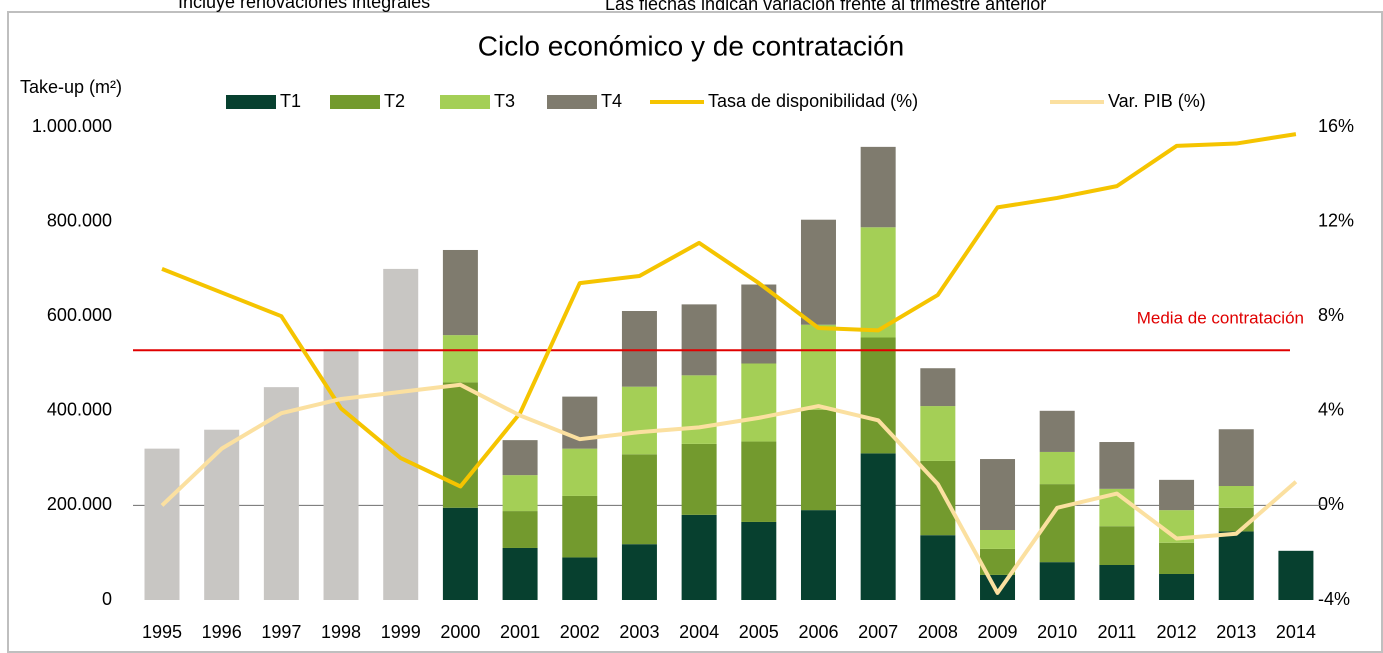  Describe the element at coordinates (997, 632) in the screenshot. I see `x-tick-label: 2009` at that location.